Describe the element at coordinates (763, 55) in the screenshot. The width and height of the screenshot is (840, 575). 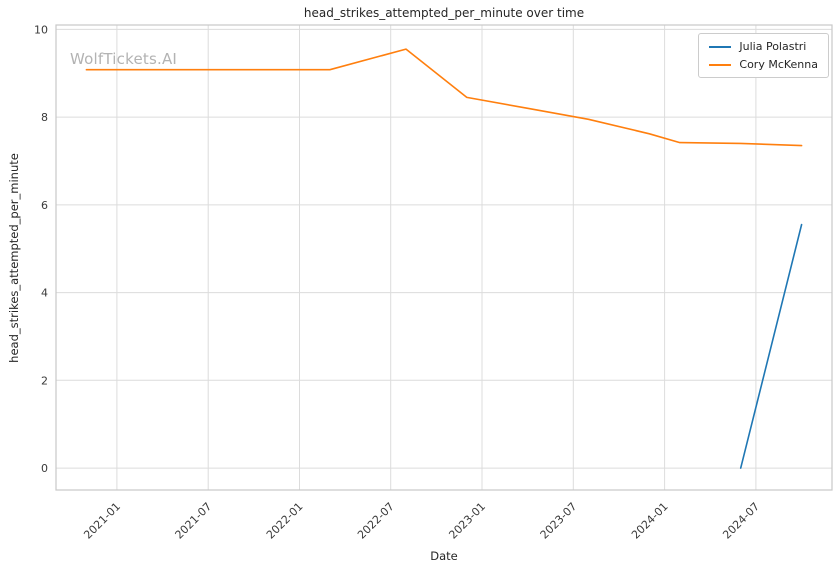
I see `legend: Julia Polastri Cory McKenna` at that location.